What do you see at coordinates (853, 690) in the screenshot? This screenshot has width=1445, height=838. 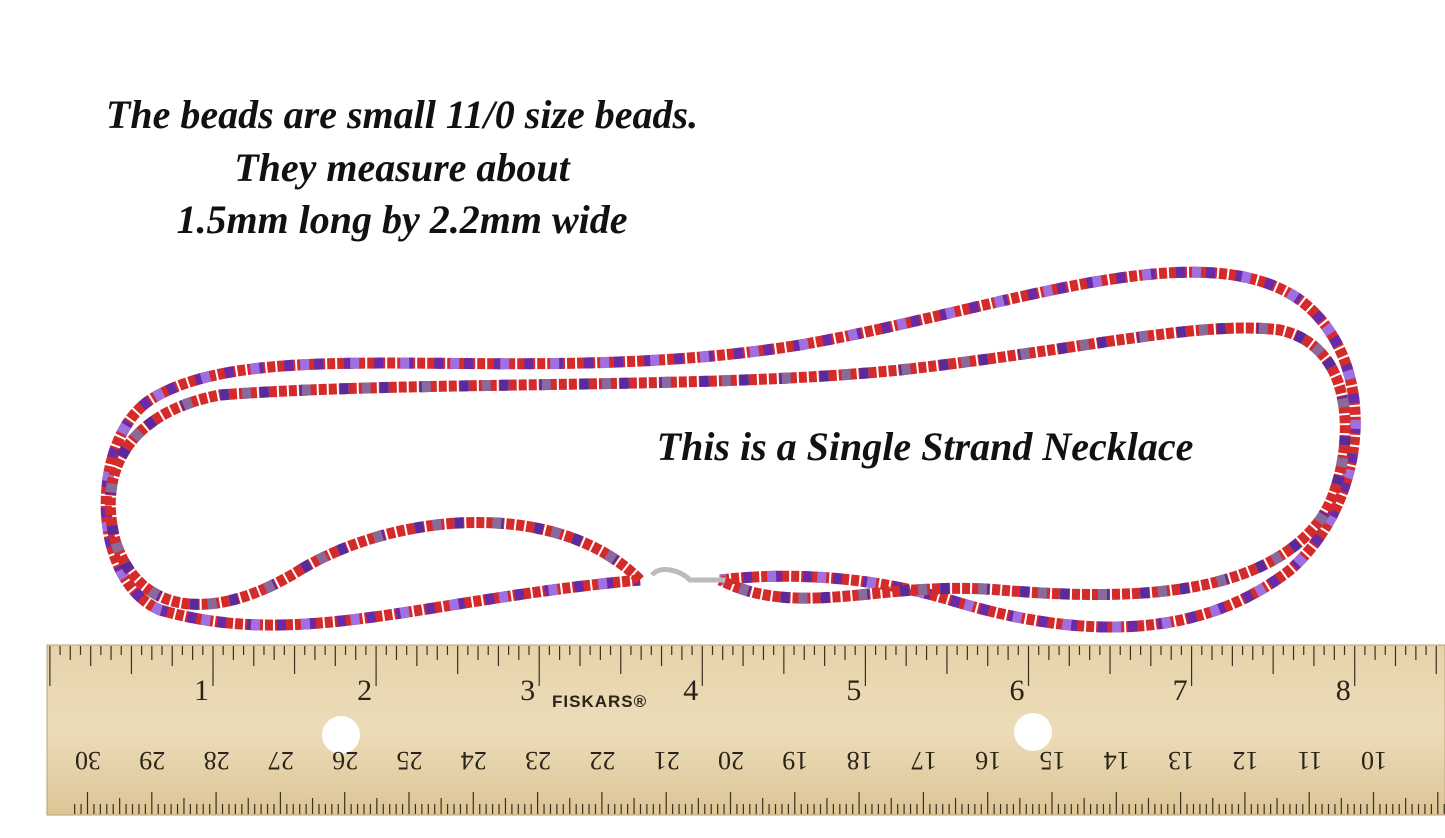 I see `inch-label: 5` at bounding box center [853, 690].